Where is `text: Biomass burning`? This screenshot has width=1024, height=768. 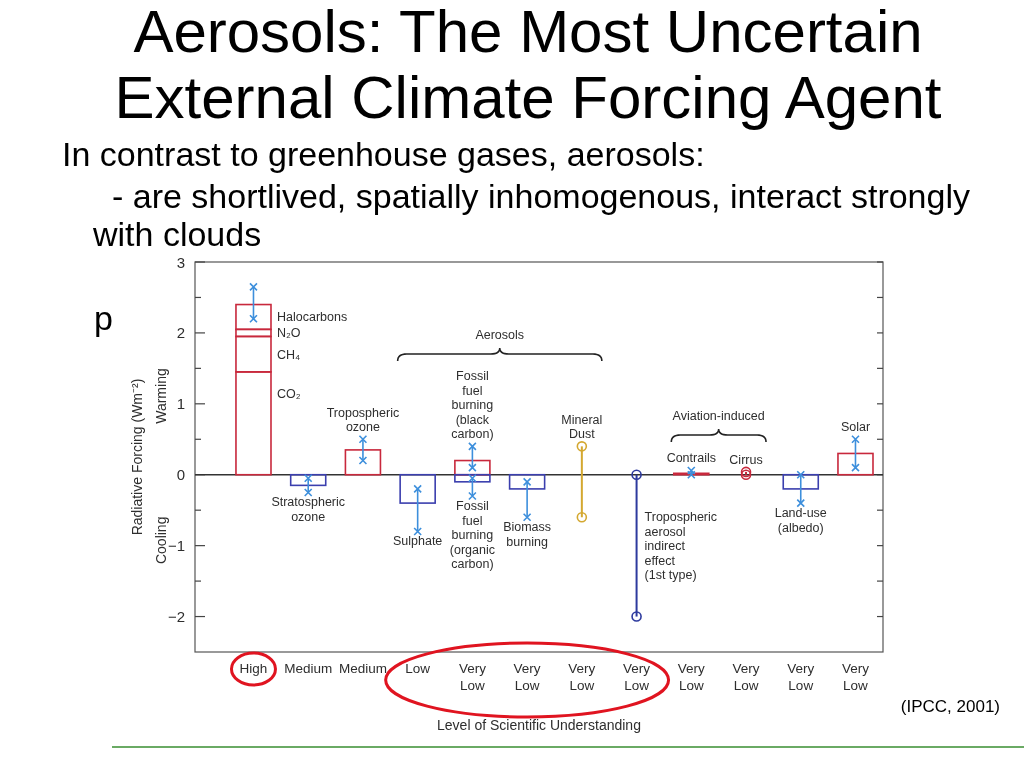
text: Biomass burning is located at coordinates (527, 534).